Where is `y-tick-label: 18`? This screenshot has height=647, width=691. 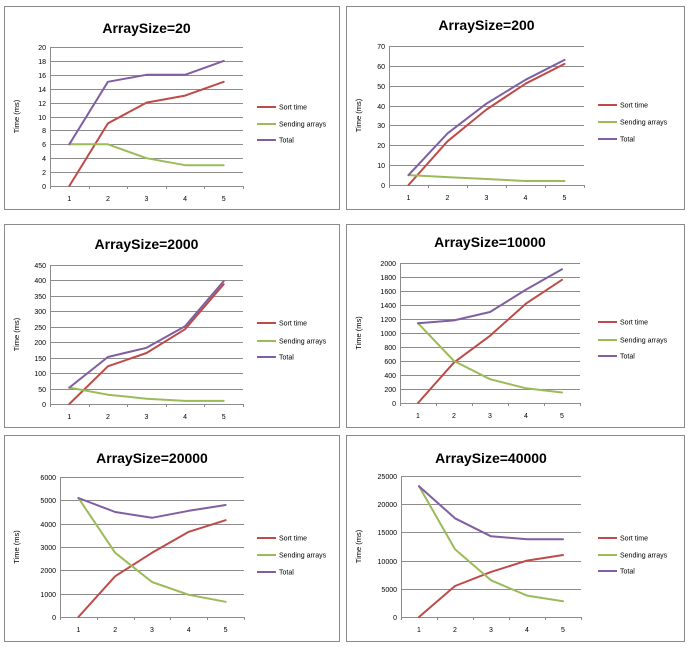
y-tick-label: 18 is located at coordinates (42, 62).